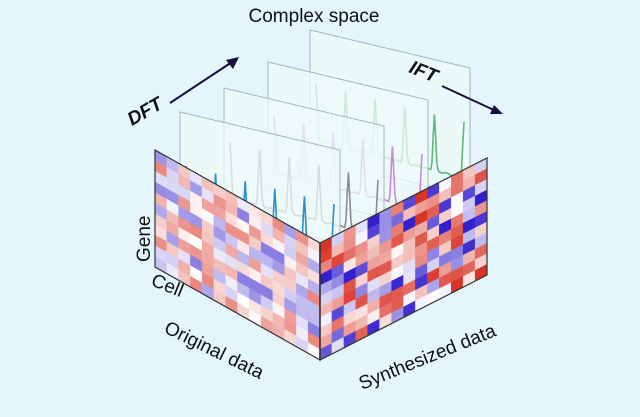 Image resolution: width=640 pixels, height=417 pixels. I want to click on synthesized-data-label: Synthesized data, so click(427, 357).